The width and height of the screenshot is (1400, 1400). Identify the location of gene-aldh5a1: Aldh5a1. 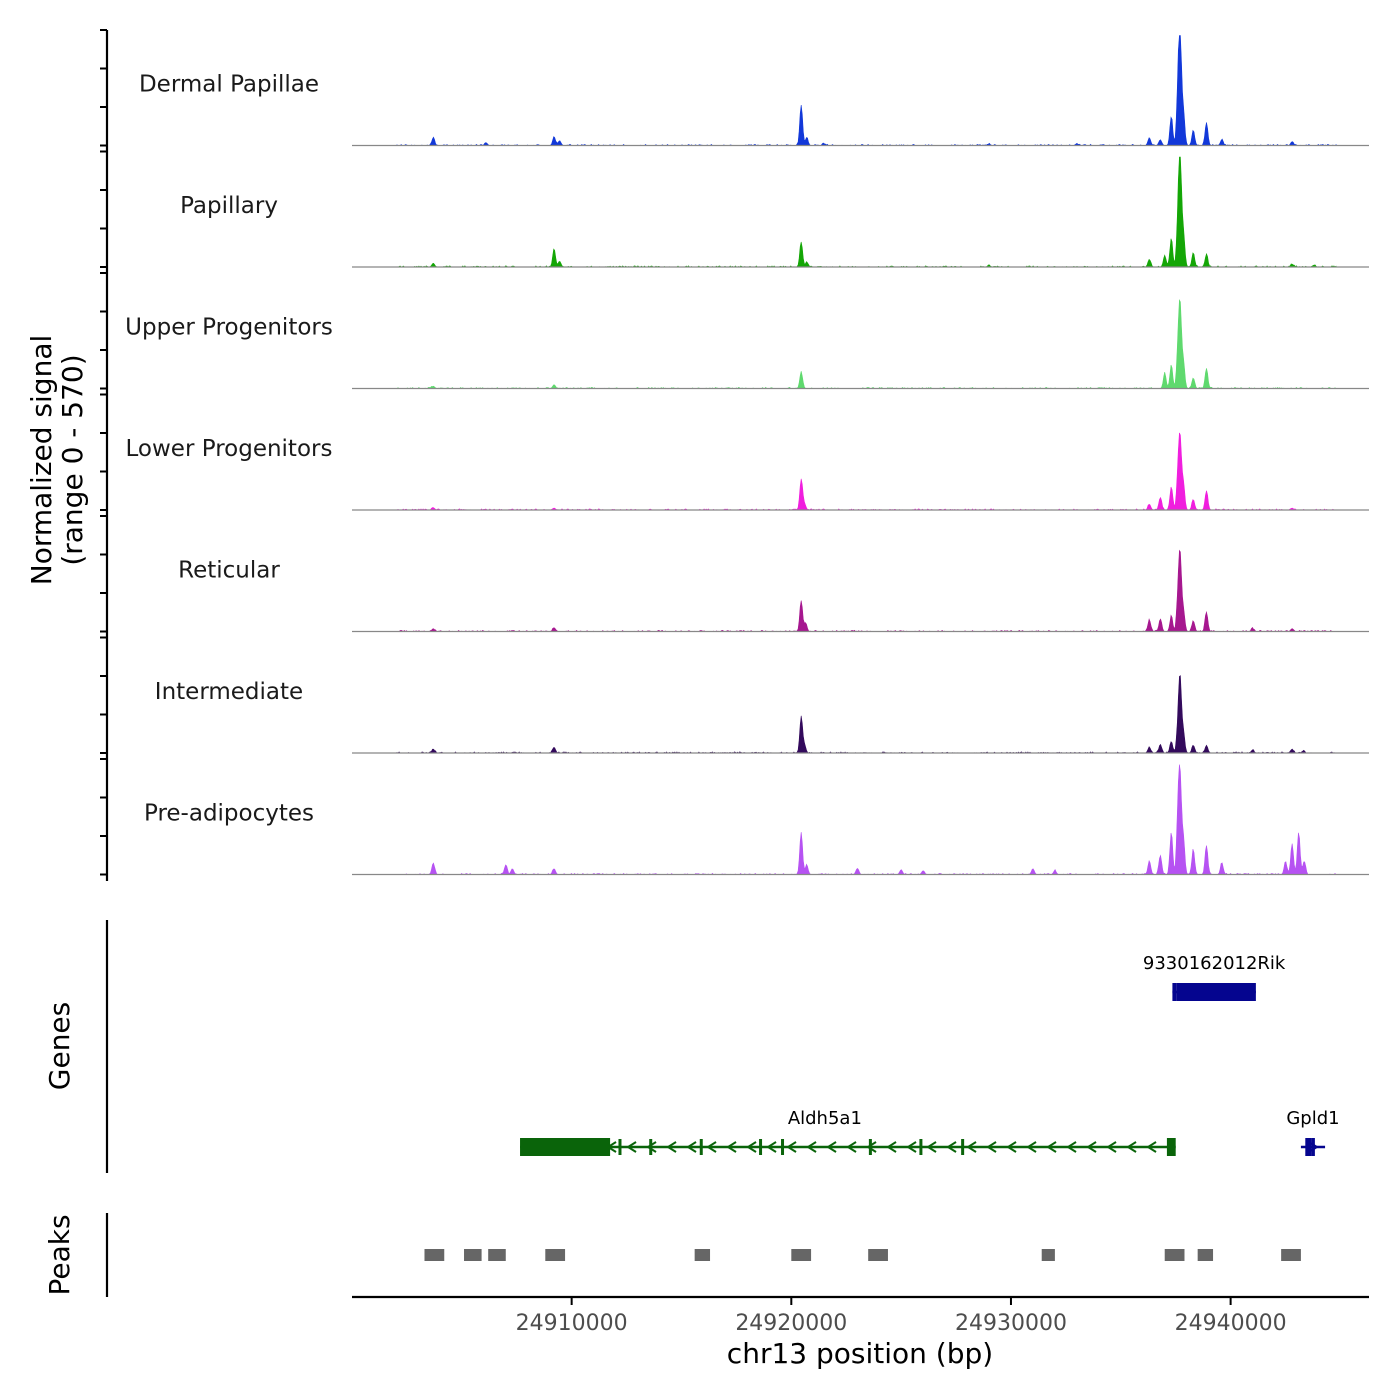
(848, 1132).